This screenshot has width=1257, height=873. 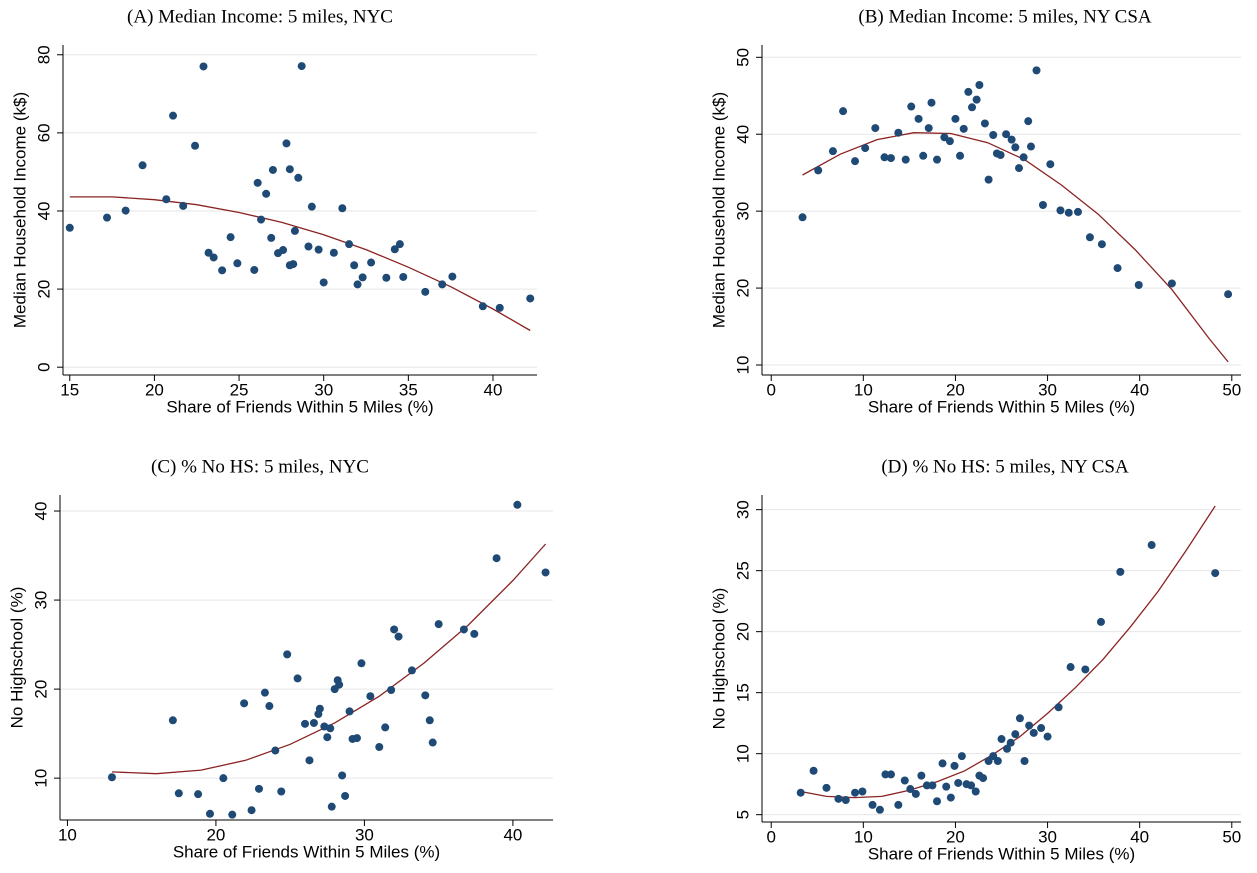 What do you see at coordinates (408, 389) in the screenshot?
I see `x-tick-label: 35` at bounding box center [408, 389].